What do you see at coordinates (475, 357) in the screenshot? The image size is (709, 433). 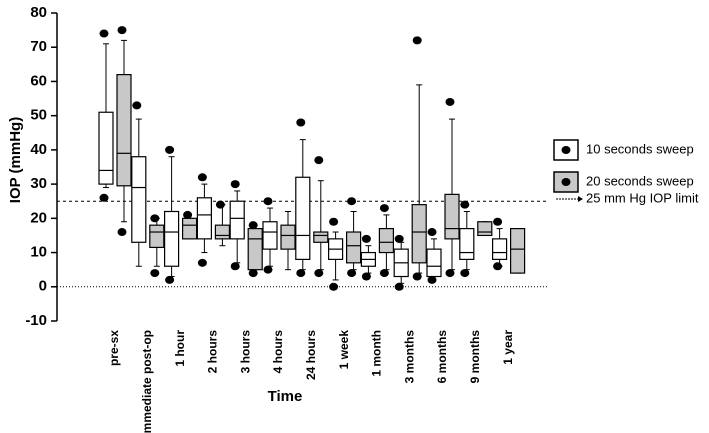 I see `x-tick-label: 9 months` at bounding box center [475, 357].